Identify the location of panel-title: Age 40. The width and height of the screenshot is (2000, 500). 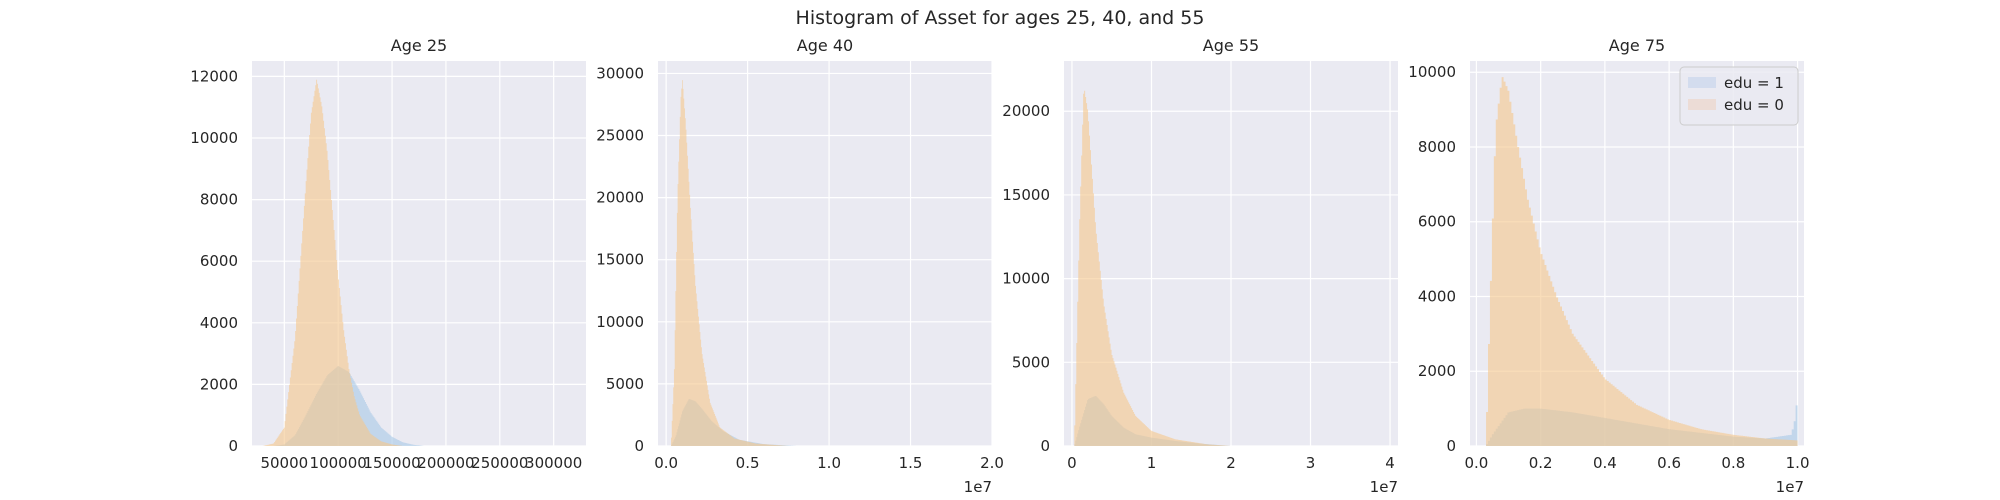
(825, 45).